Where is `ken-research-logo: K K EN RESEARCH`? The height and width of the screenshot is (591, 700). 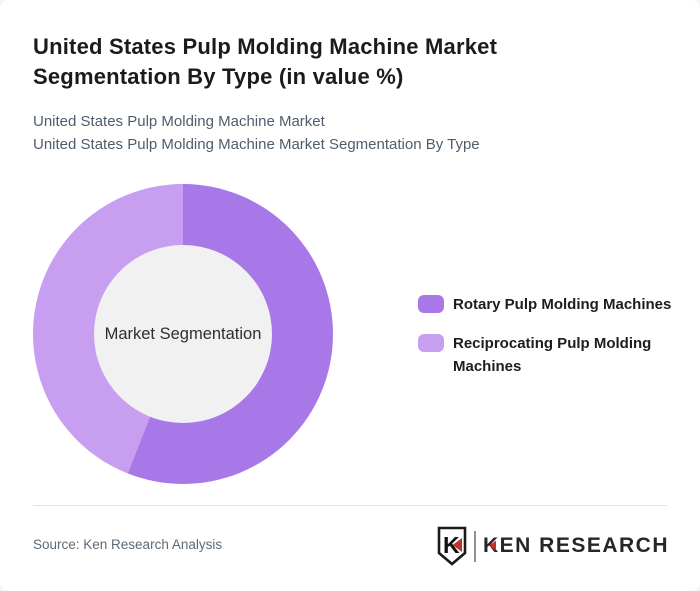 ken-research-logo: K K EN RESEARCH is located at coordinates (553, 546).